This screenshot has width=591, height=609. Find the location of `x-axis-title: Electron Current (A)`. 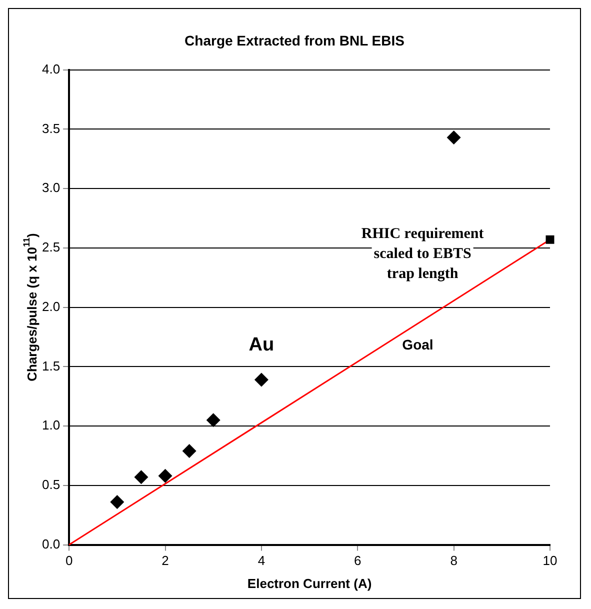

x-axis-title: Electron Current (A) is located at coordinates (309, 583).